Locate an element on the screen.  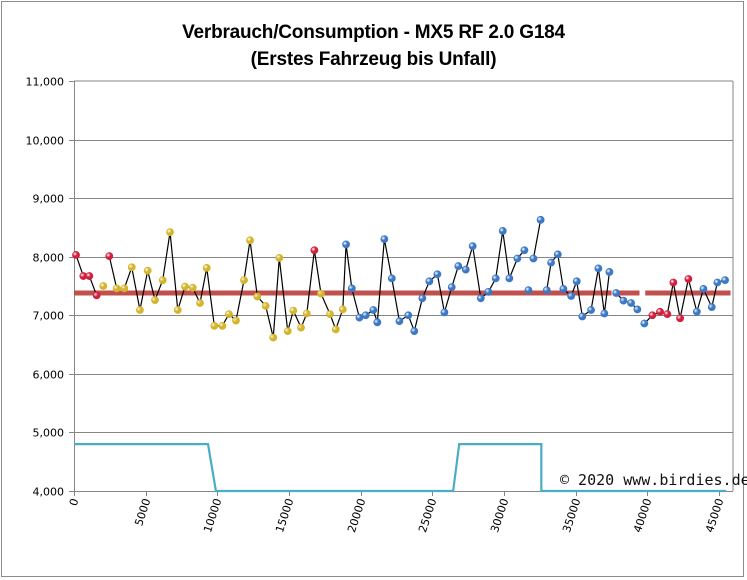
chart-subtitle: (Erstes Fahrzeug bis Unfall) is located at coordinates (373, 59).